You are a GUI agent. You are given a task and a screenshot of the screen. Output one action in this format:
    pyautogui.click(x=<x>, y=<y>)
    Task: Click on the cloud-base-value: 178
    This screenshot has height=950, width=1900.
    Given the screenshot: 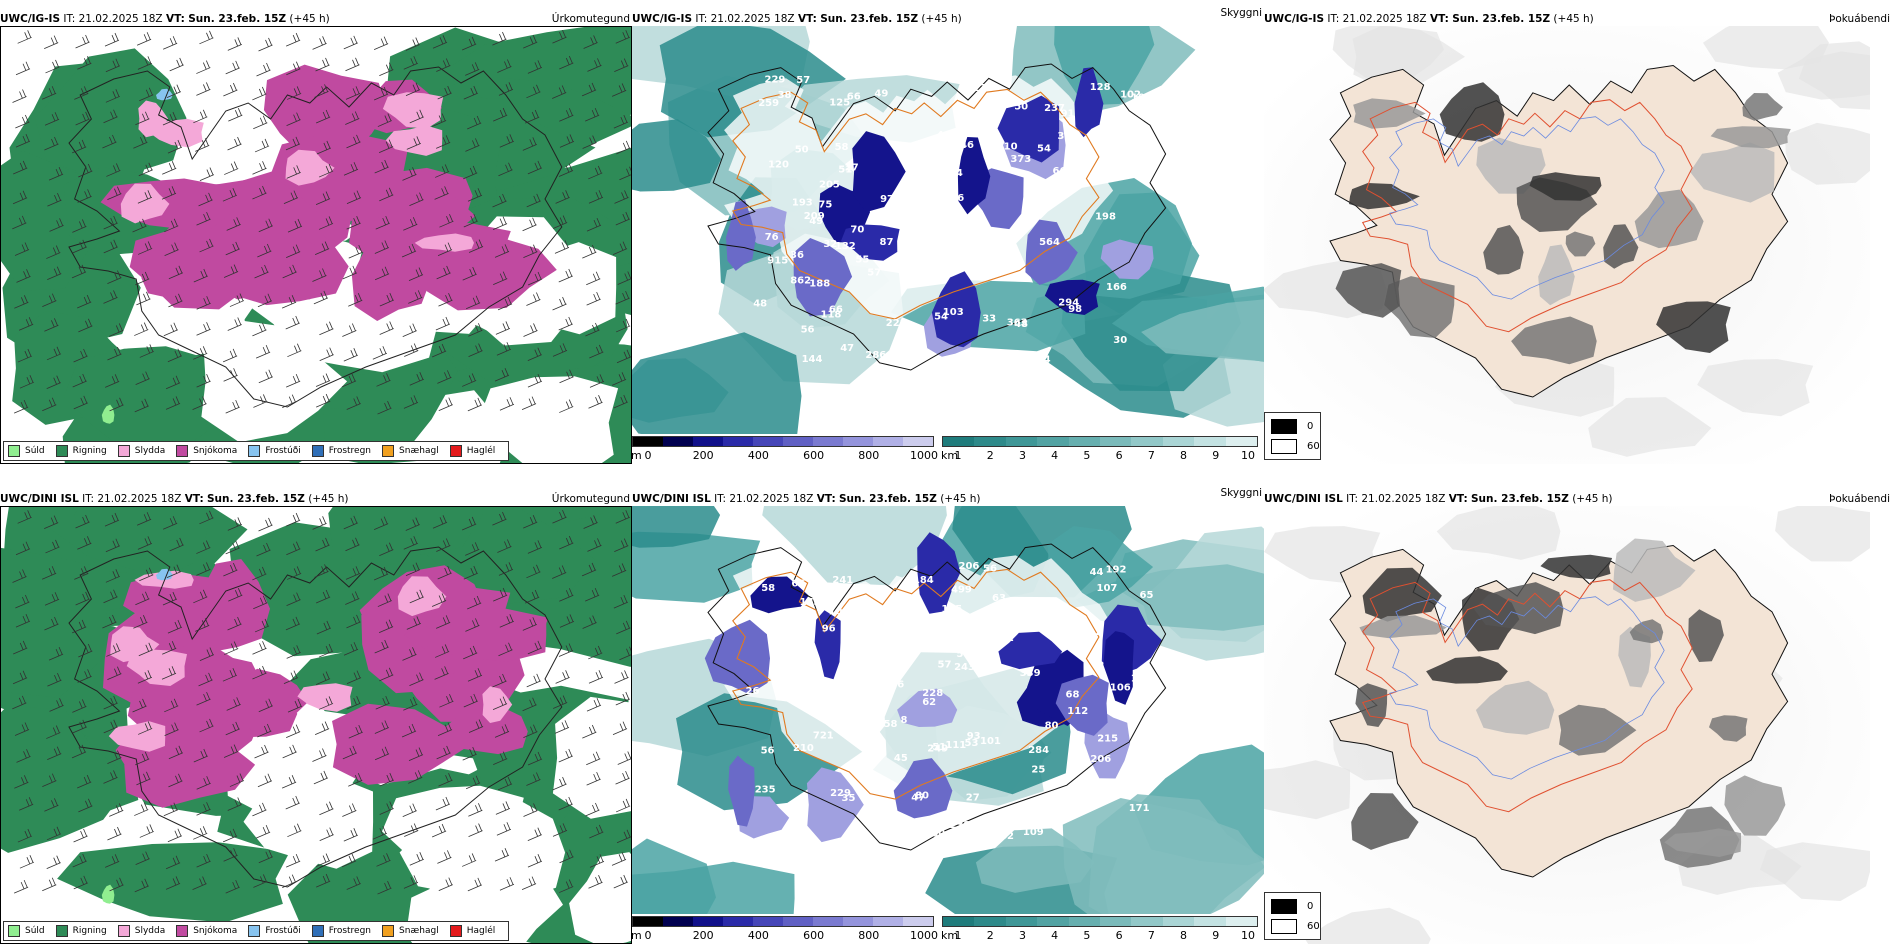 What is the action you would take?
    pyautogui.click(x=982, y=88)
    